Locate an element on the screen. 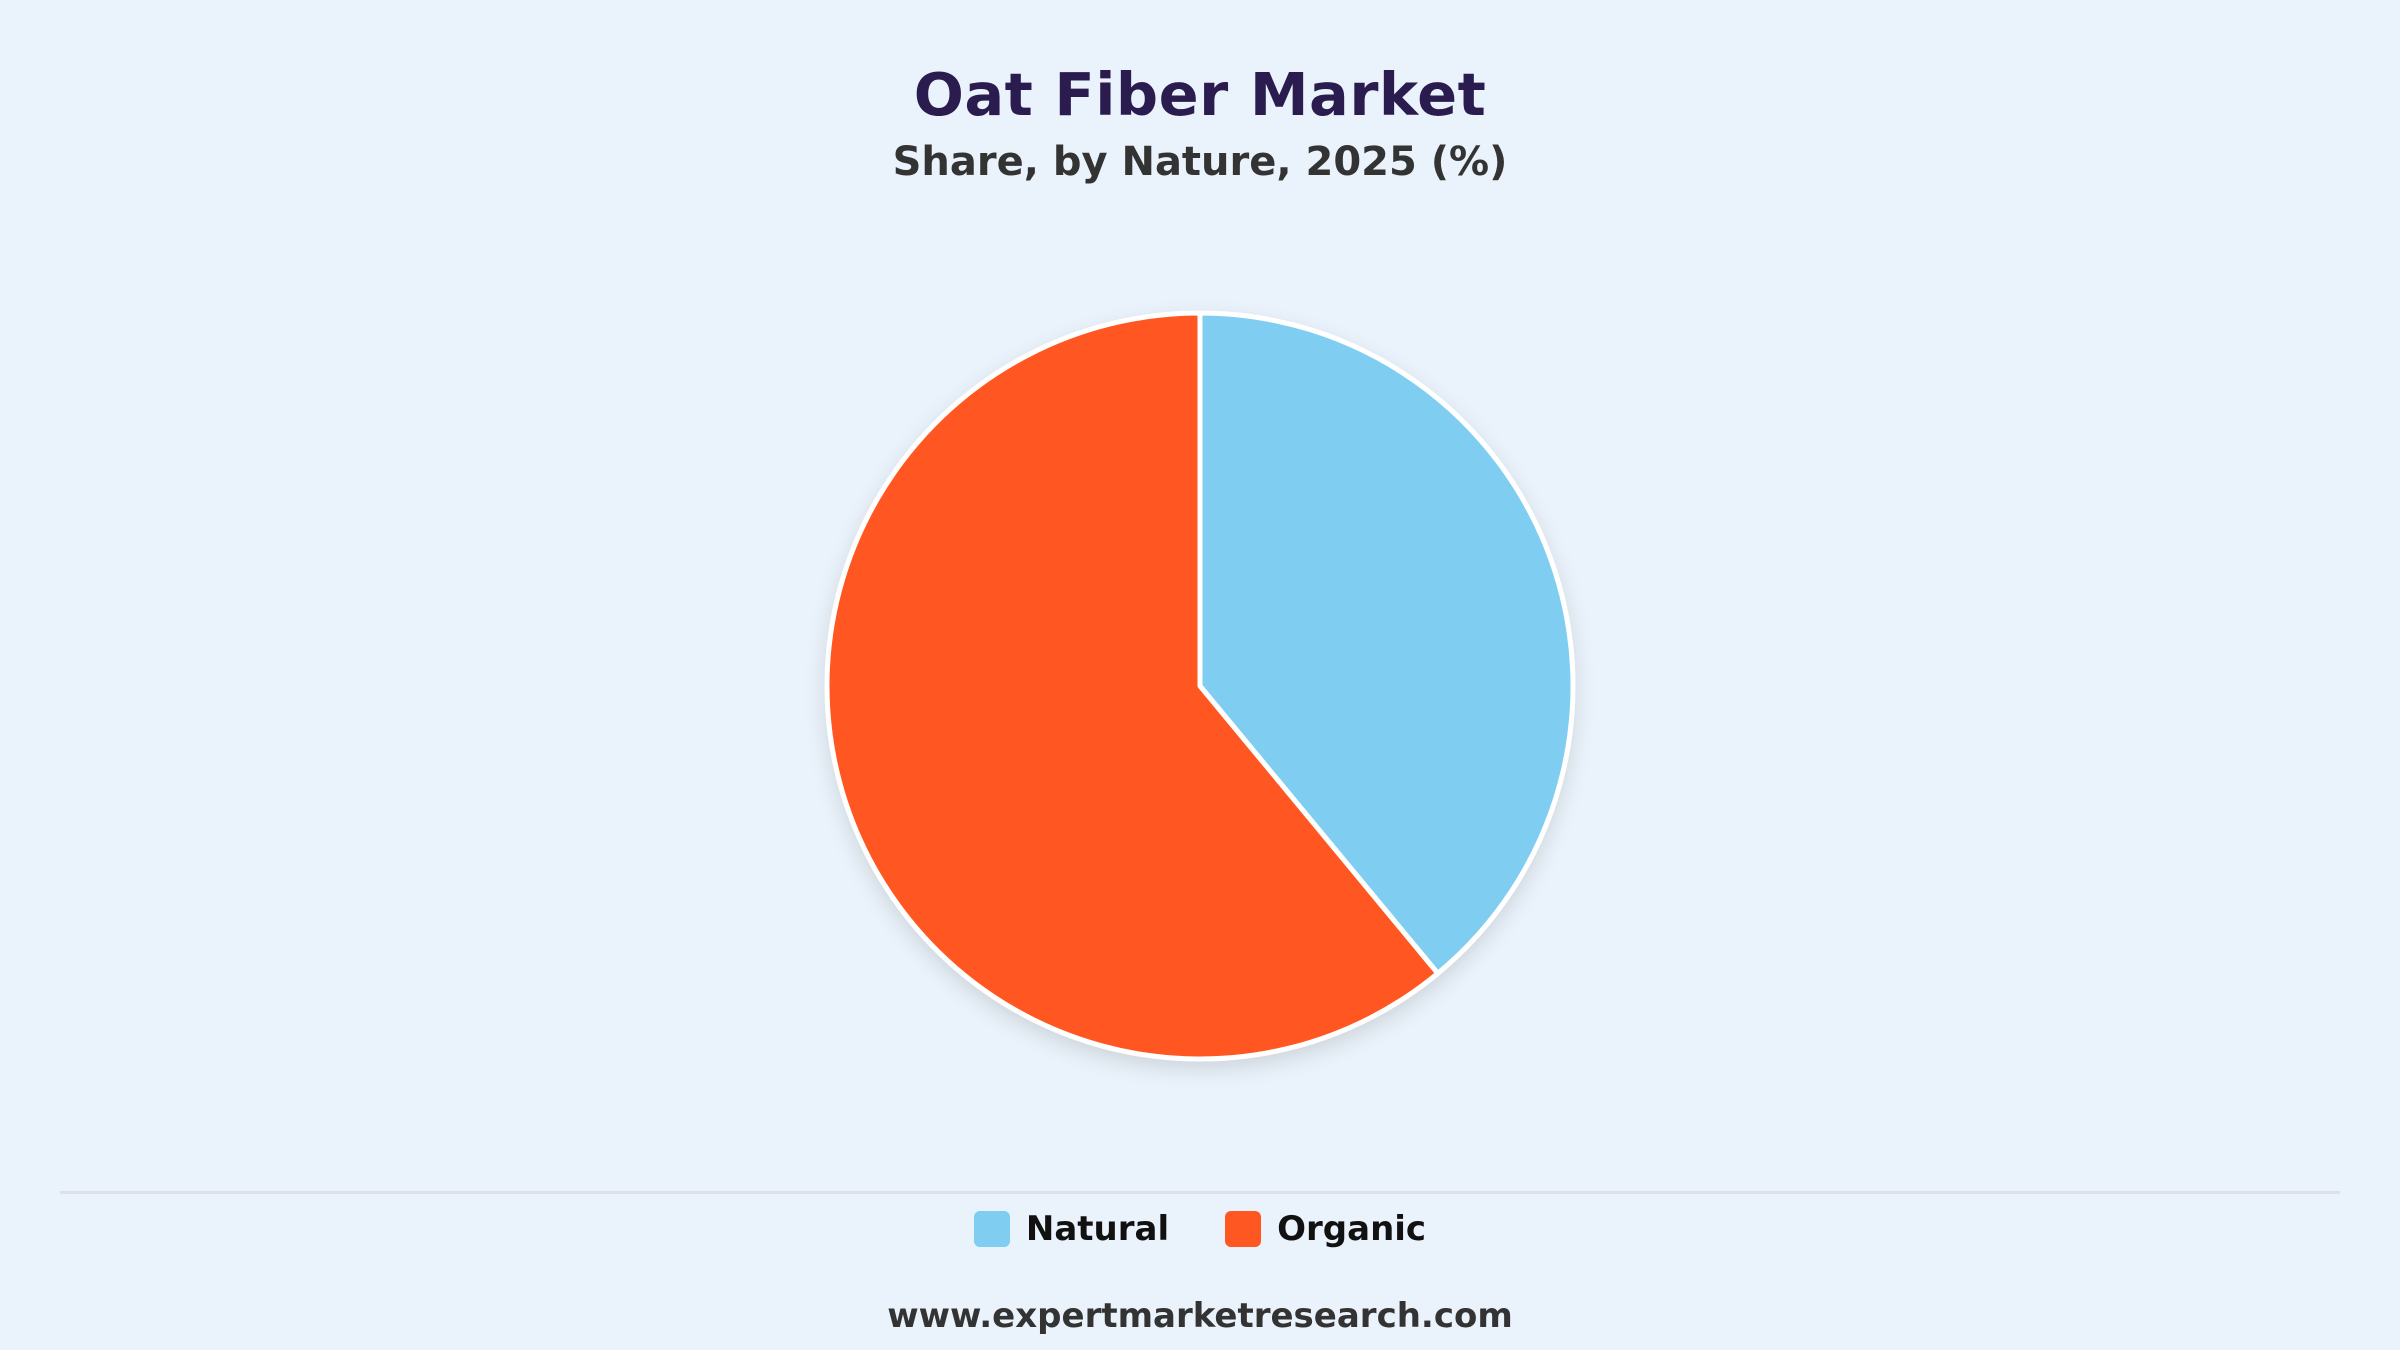 Image resolution: width=2400 pixels, height=1350 pixels. legend-item-organic: Organic is located at coordinates (1325, 1229).